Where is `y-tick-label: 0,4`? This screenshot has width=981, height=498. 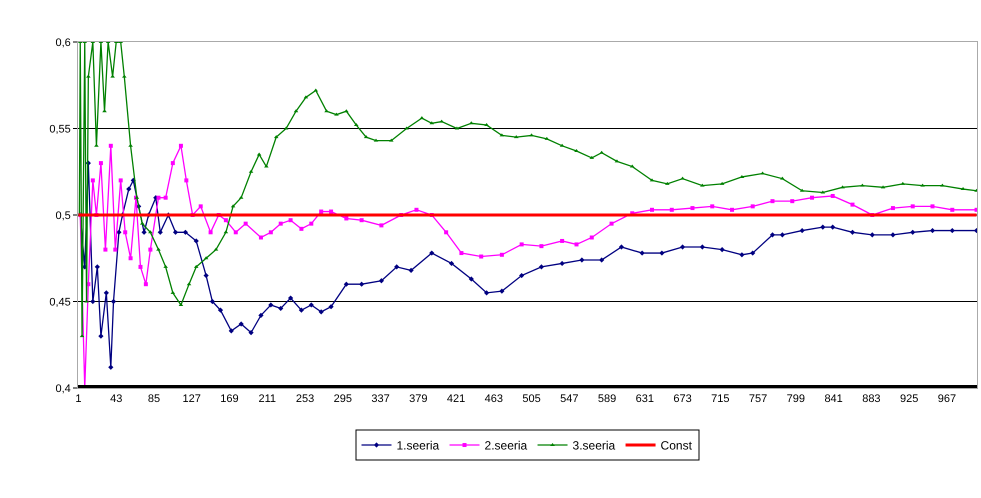
y-tick-label: 0,4 is located at coordinates (63, 388).